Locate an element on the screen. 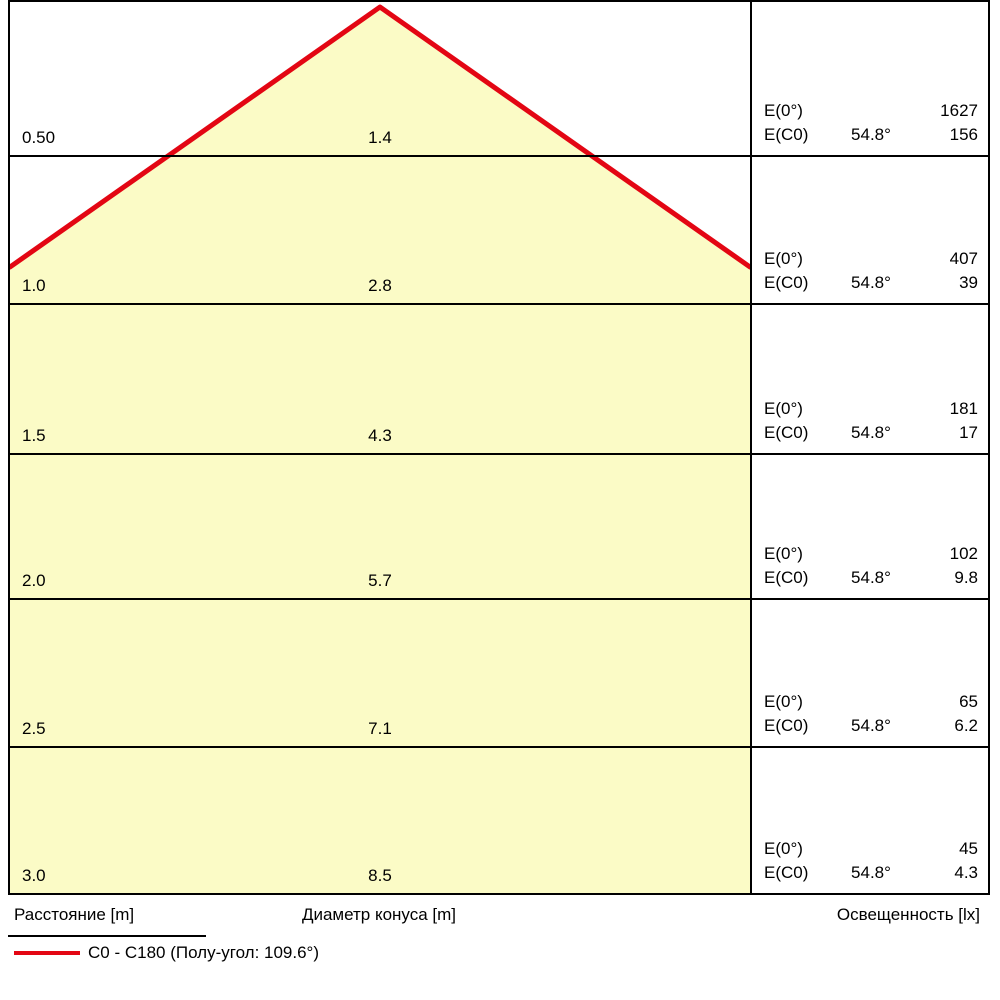  ec0-line: E(C0) 54.8° 9.8 is located at coordinates (871, 578).